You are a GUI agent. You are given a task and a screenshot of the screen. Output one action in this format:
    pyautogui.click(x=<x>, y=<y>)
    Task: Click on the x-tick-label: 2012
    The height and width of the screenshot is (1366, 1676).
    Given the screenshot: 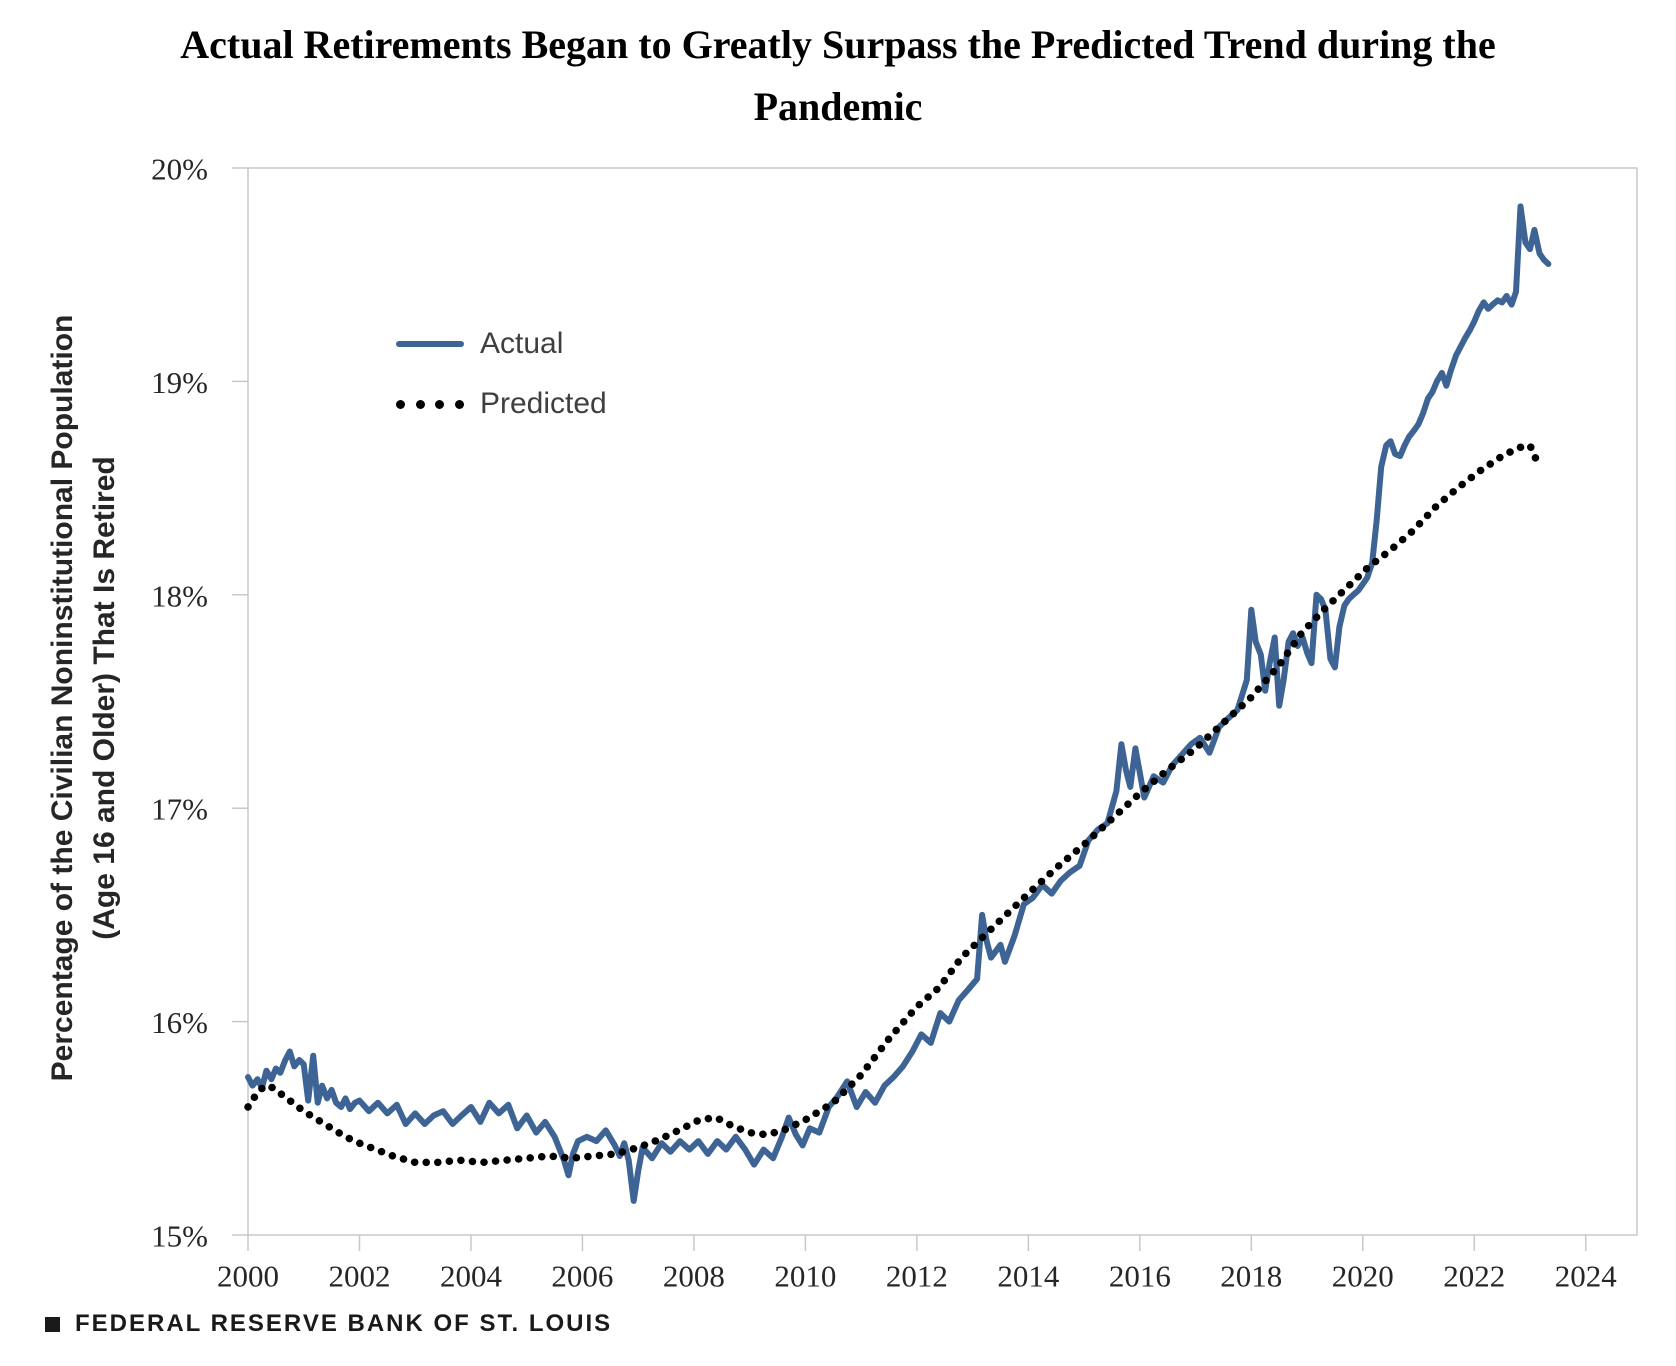 What is the action you would take?
    pyautogui.click(x=917, y=1276)
    